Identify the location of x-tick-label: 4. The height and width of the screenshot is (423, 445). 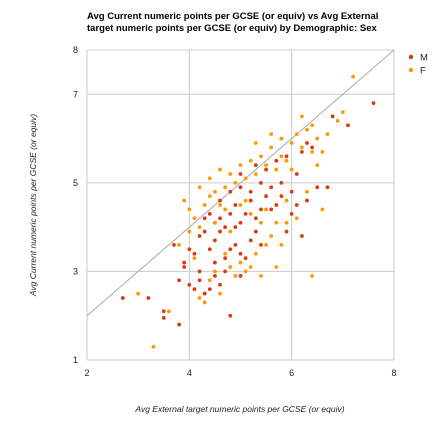
(189, 373).